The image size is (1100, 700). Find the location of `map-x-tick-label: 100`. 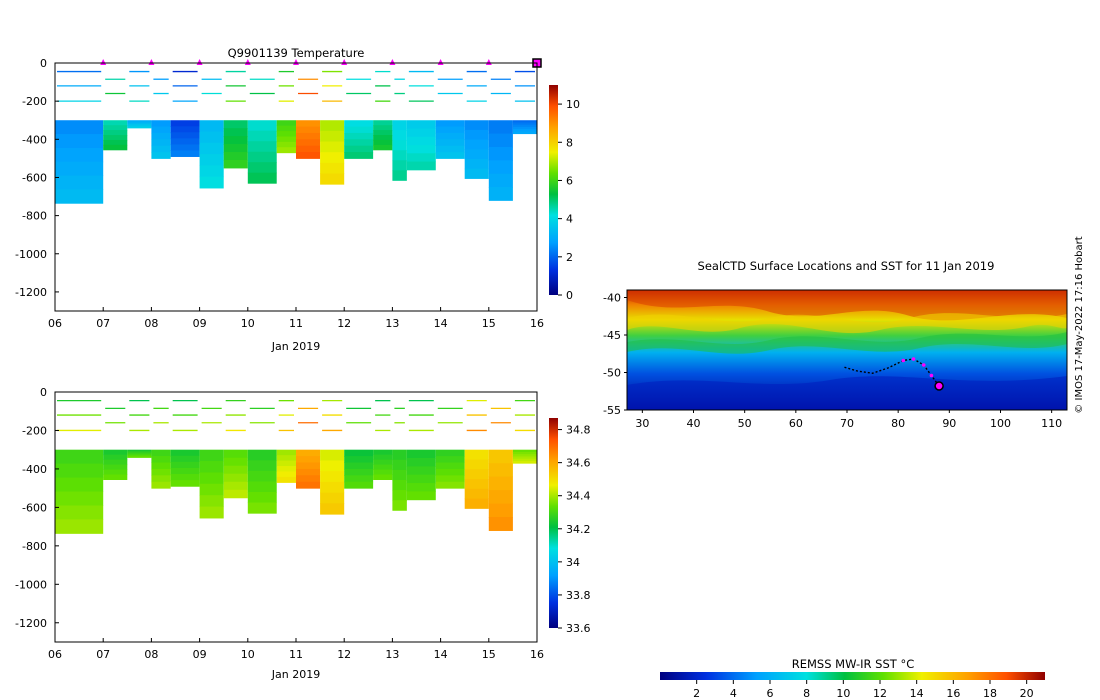

map-x-tick-label: 100 is located at coordinates (1000, 423).